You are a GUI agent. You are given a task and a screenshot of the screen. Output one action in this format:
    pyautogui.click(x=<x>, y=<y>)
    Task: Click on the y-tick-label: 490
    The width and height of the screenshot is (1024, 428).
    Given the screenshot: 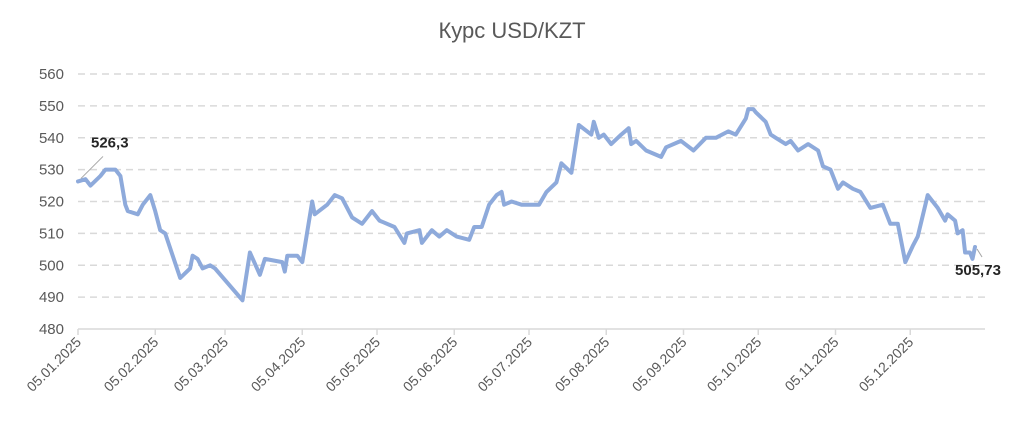 What is the action you would take?
    pyautogui.click(x=51, y=297)
    